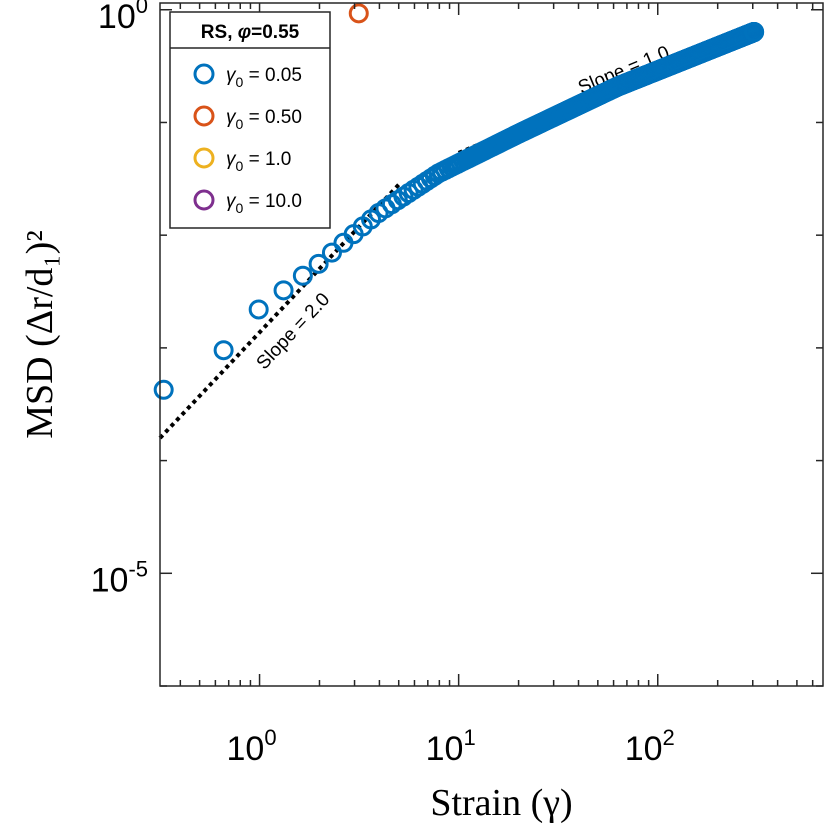  I want to click on legend-entry-1: γ0 = 0.05, so click(247, 76).